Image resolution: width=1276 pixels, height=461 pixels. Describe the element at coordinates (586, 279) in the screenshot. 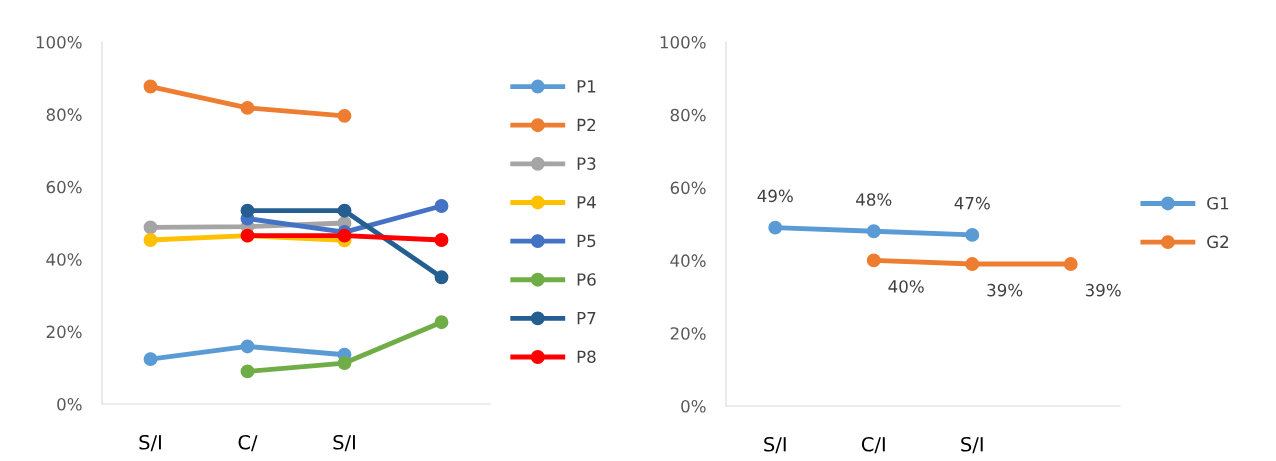

I see `legend-label: P6` at that location.